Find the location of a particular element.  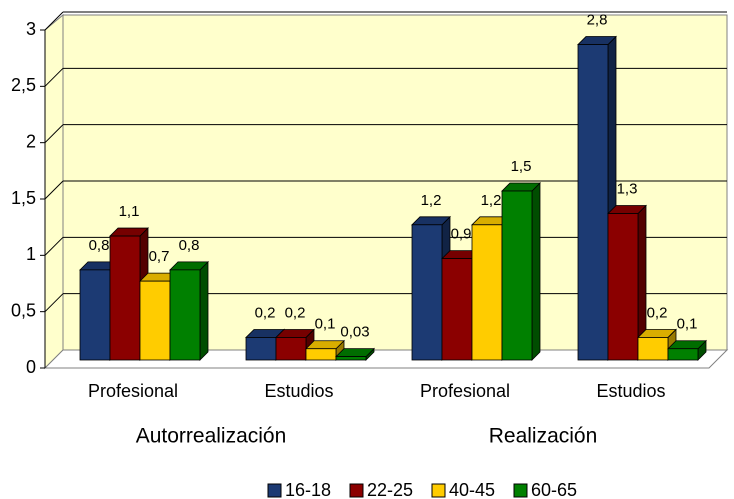

y-tick-label: 2,5 is located at coordinates (23, 85).